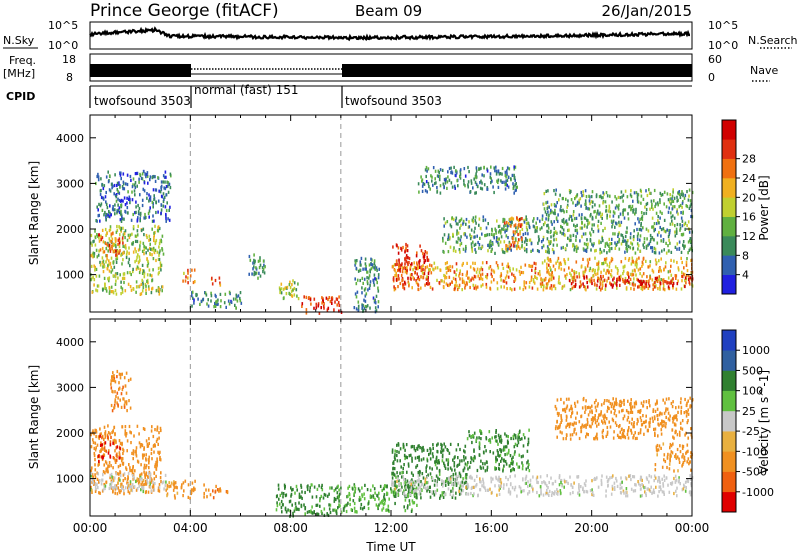 This screenshot has width=800, height=554. Describe the element at coordinates (723, 45) in the screenshot. I see `noise-tick-low-right: 10^0` at that location.